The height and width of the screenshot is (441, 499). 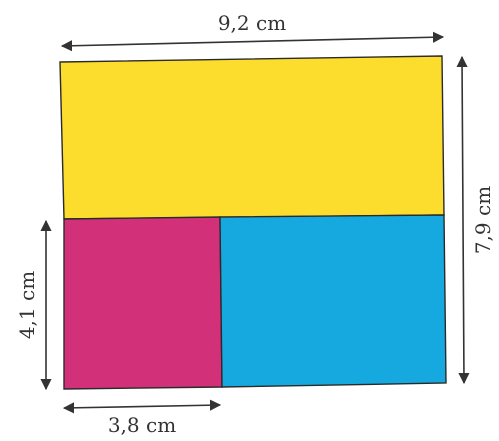 I want to click on bottom-width-arrow, so click(x=142, y=406).